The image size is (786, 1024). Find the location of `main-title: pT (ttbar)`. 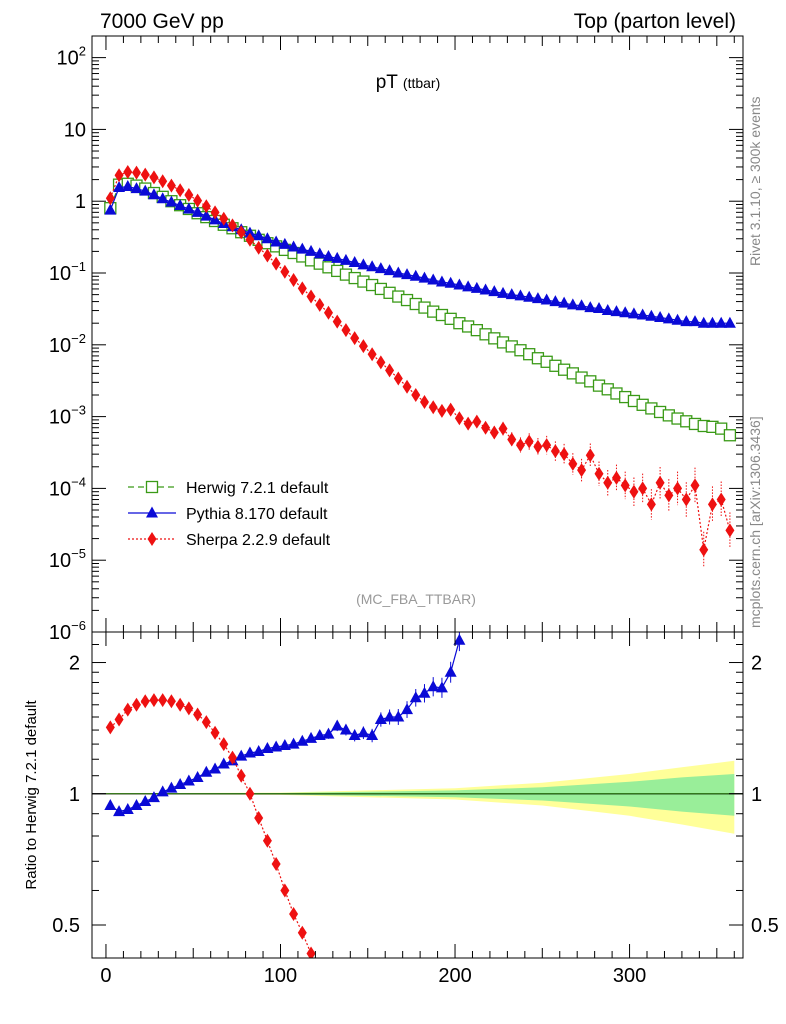

main-title: pT (ttbar) is located at coordinates (408, 82).